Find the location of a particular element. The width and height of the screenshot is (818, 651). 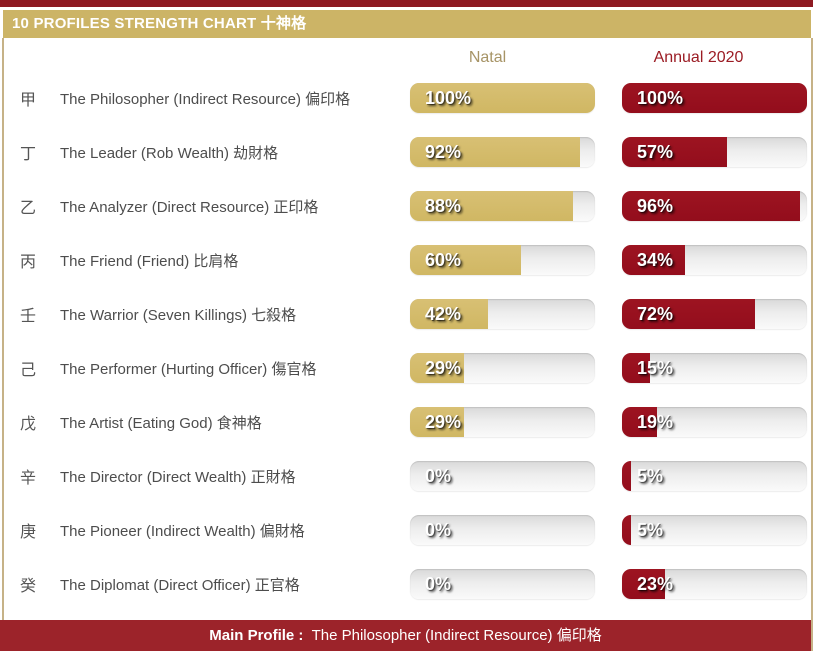

natal-bar: 88% is located at coordinates (502, 206).